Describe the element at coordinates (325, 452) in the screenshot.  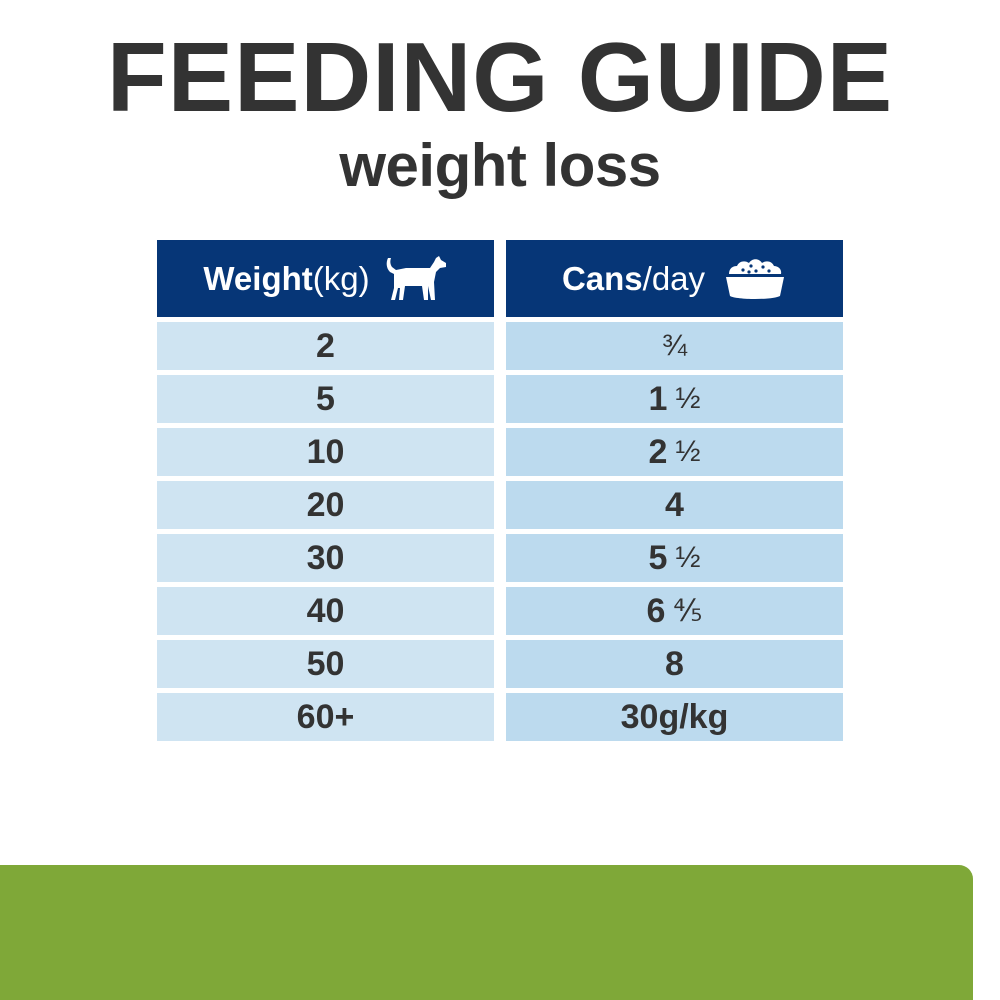
I see `weight-cell: 10` at that location.